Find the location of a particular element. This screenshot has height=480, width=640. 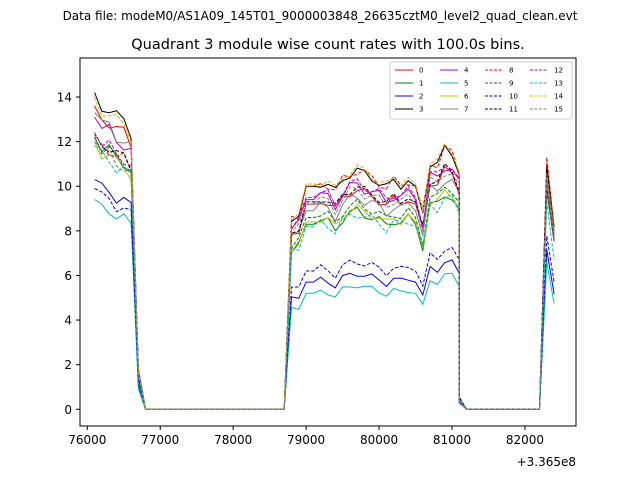

legend-label-15: 15 is located at coordinates (558, 110).